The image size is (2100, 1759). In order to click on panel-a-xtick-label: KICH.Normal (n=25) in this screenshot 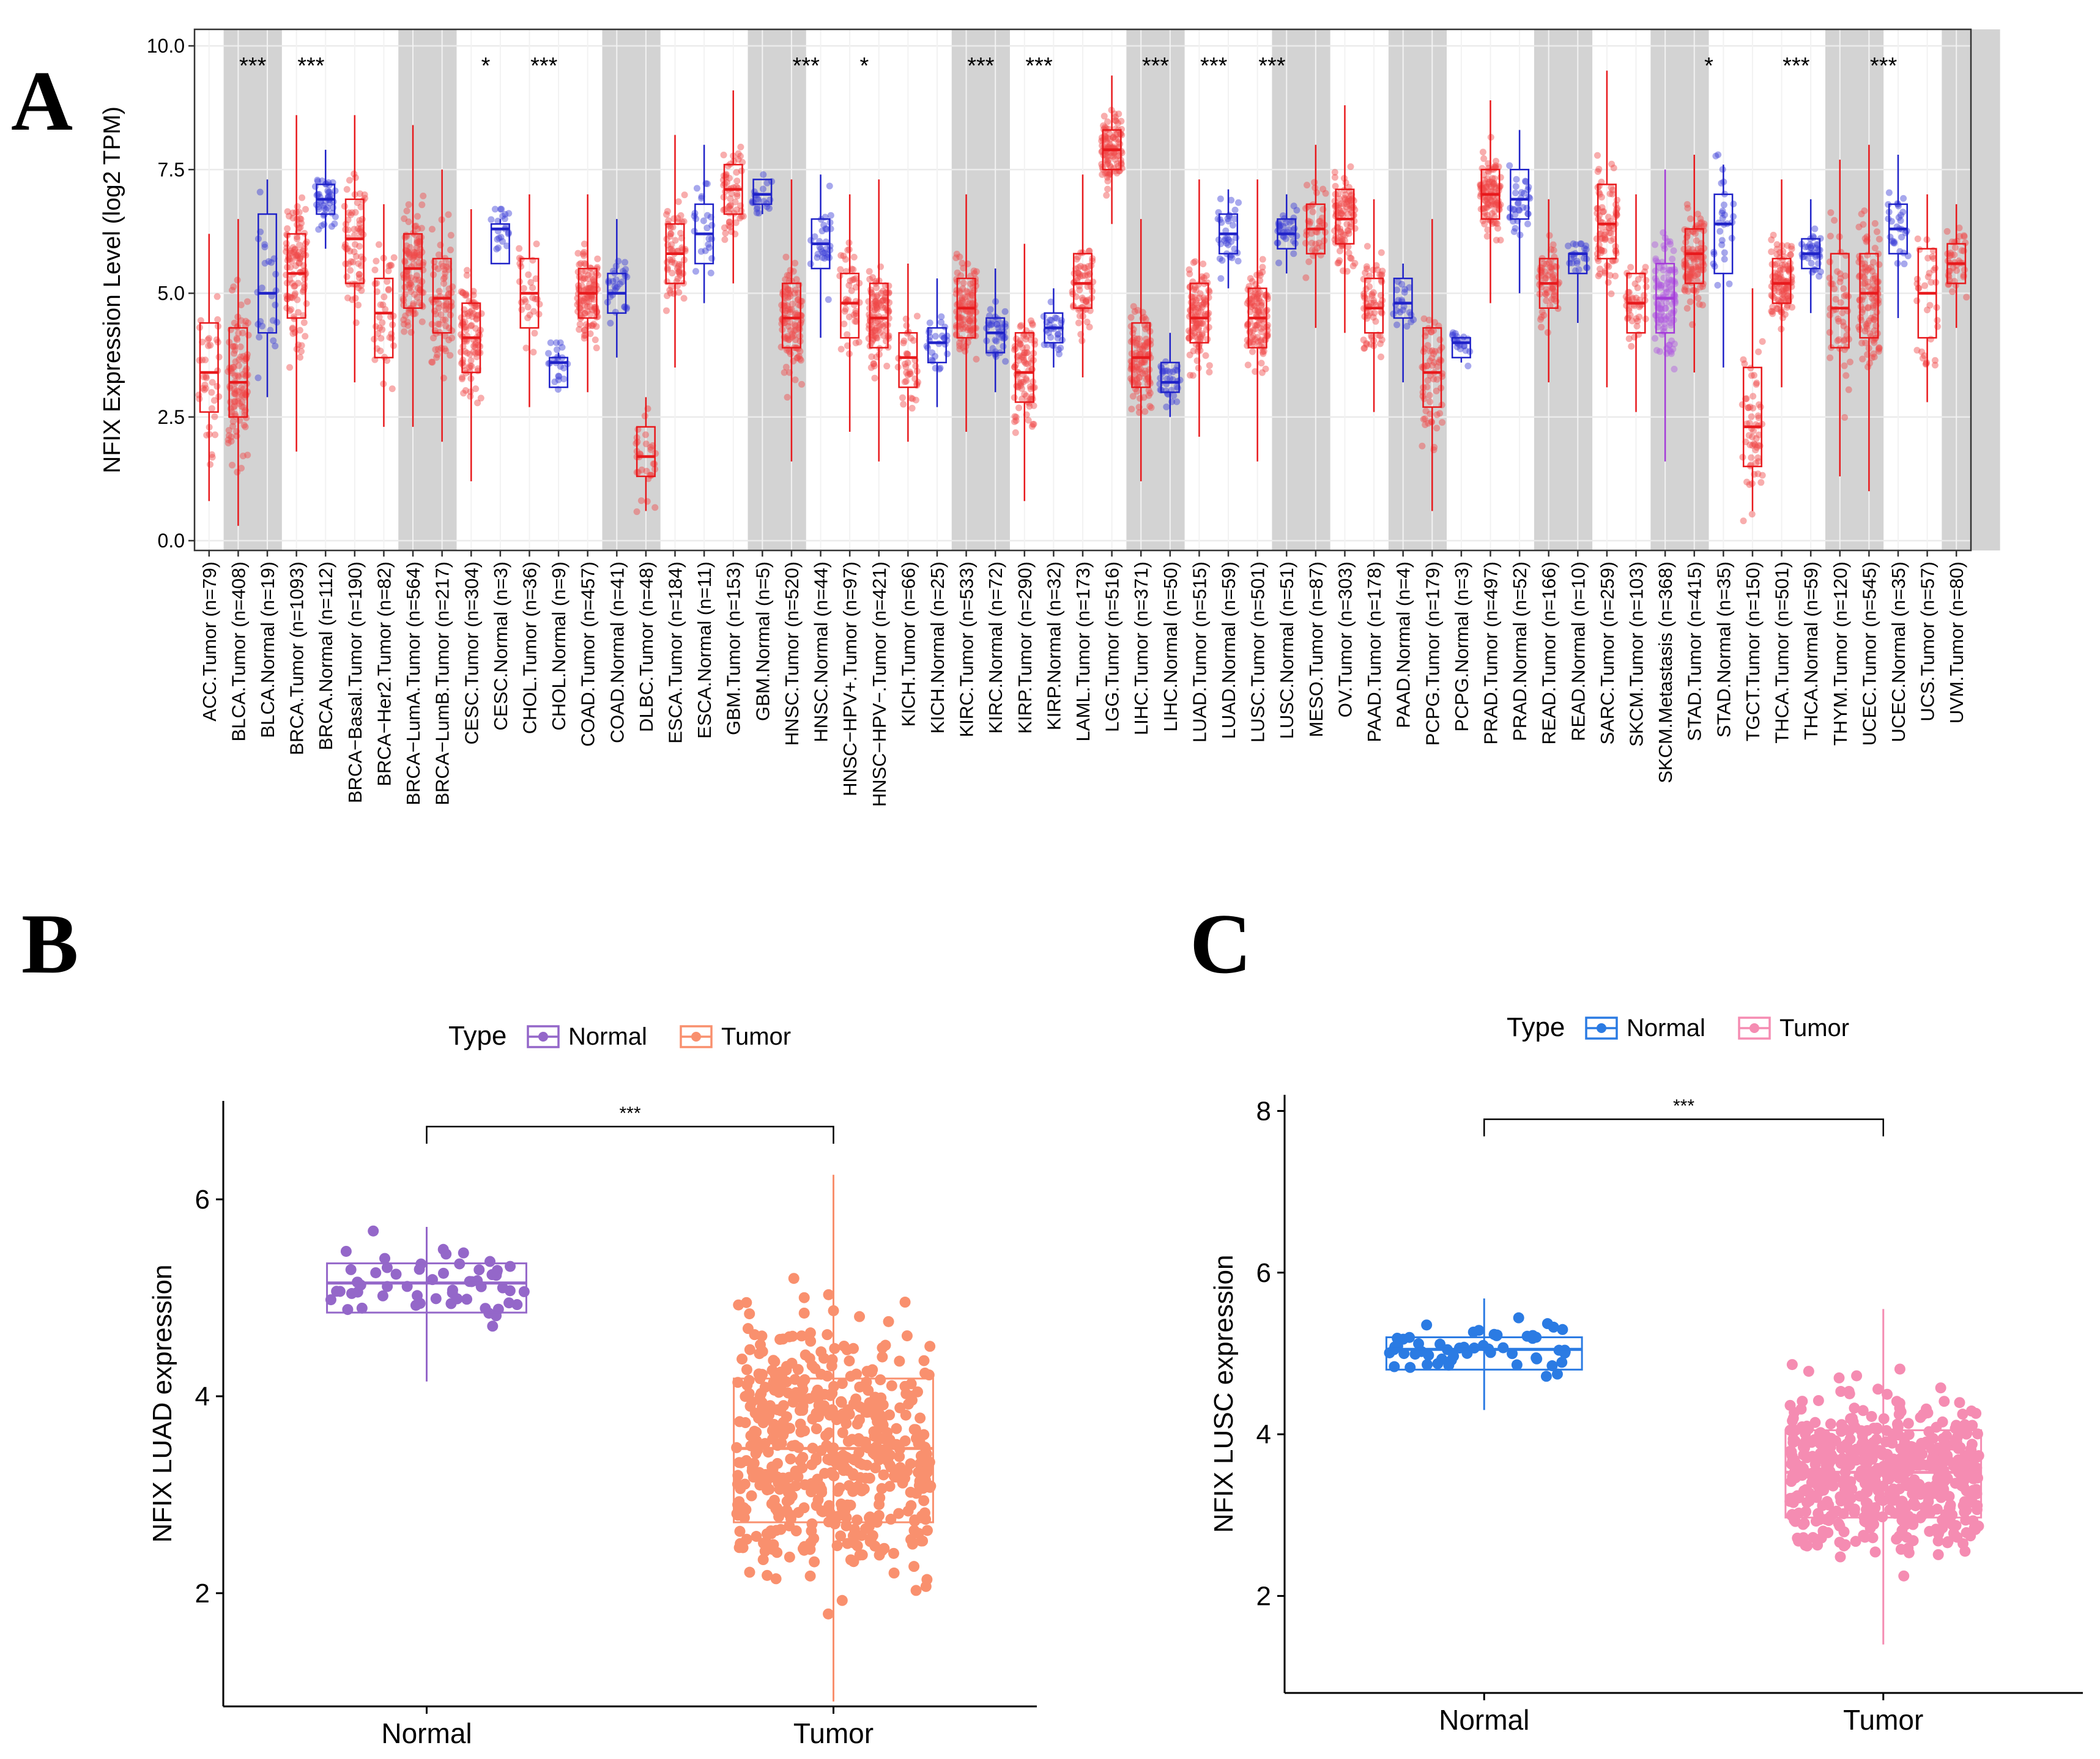, I will do `click(937, 647)`.